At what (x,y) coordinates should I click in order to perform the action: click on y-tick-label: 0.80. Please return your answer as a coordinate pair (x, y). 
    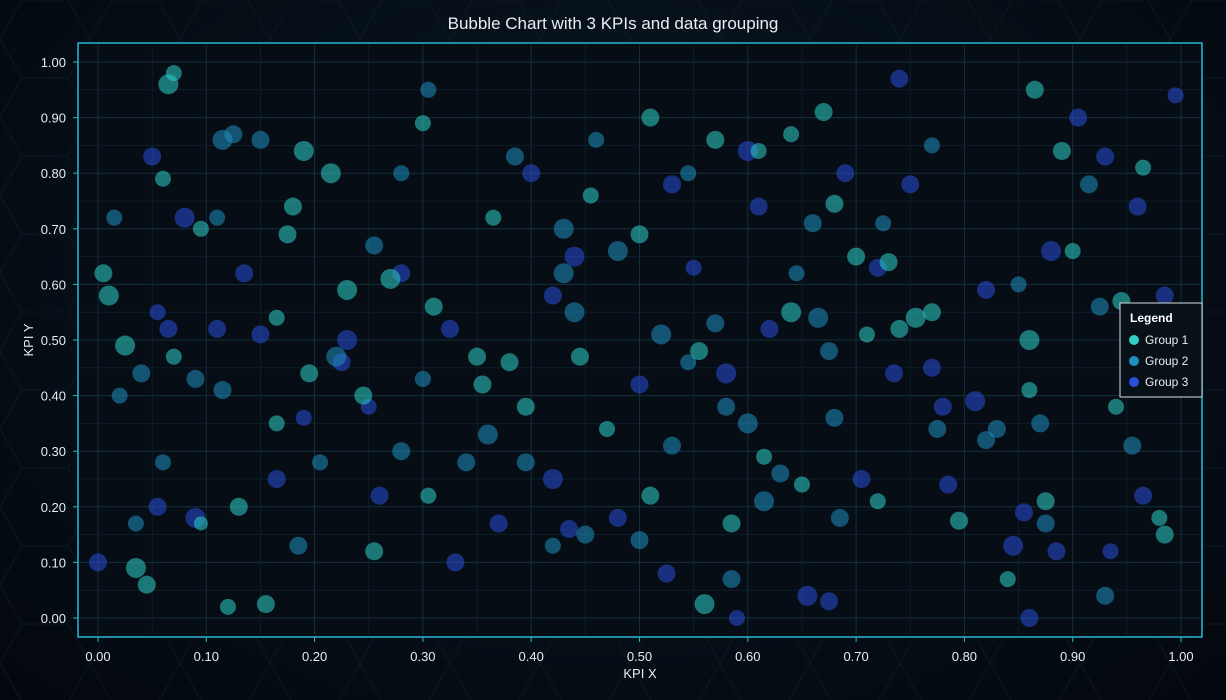
    Looking at the image, I should click on (53, 173).